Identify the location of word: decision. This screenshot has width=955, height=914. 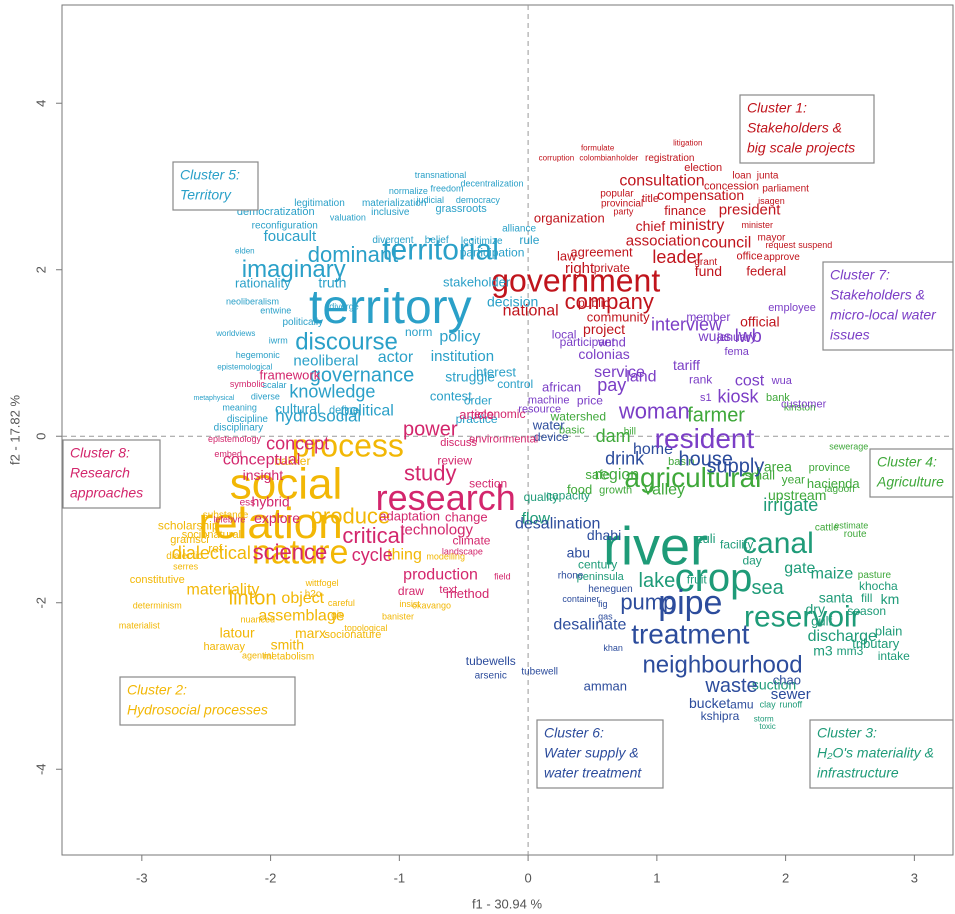
(512, 302).